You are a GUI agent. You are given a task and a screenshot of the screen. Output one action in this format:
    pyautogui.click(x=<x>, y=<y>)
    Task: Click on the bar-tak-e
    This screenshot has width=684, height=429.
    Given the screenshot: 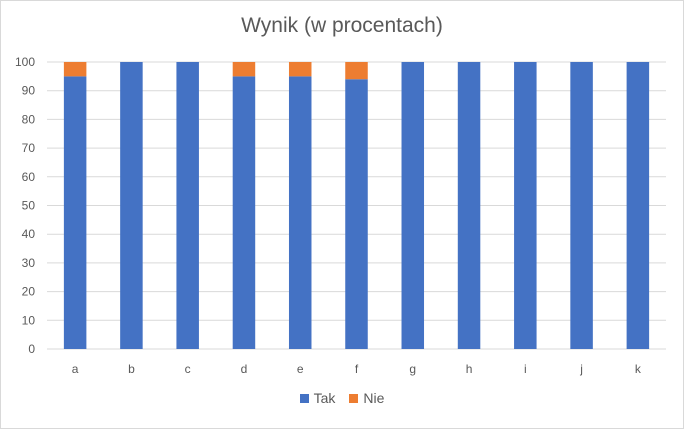 What is the action you would take?
    pyautogui.click(x=300, y=212)
    